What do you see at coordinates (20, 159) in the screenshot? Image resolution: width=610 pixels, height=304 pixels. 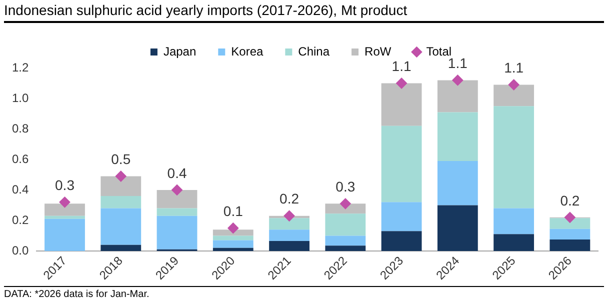 I see `y-tick-label: 0.6` at bounding box center [20, 159].